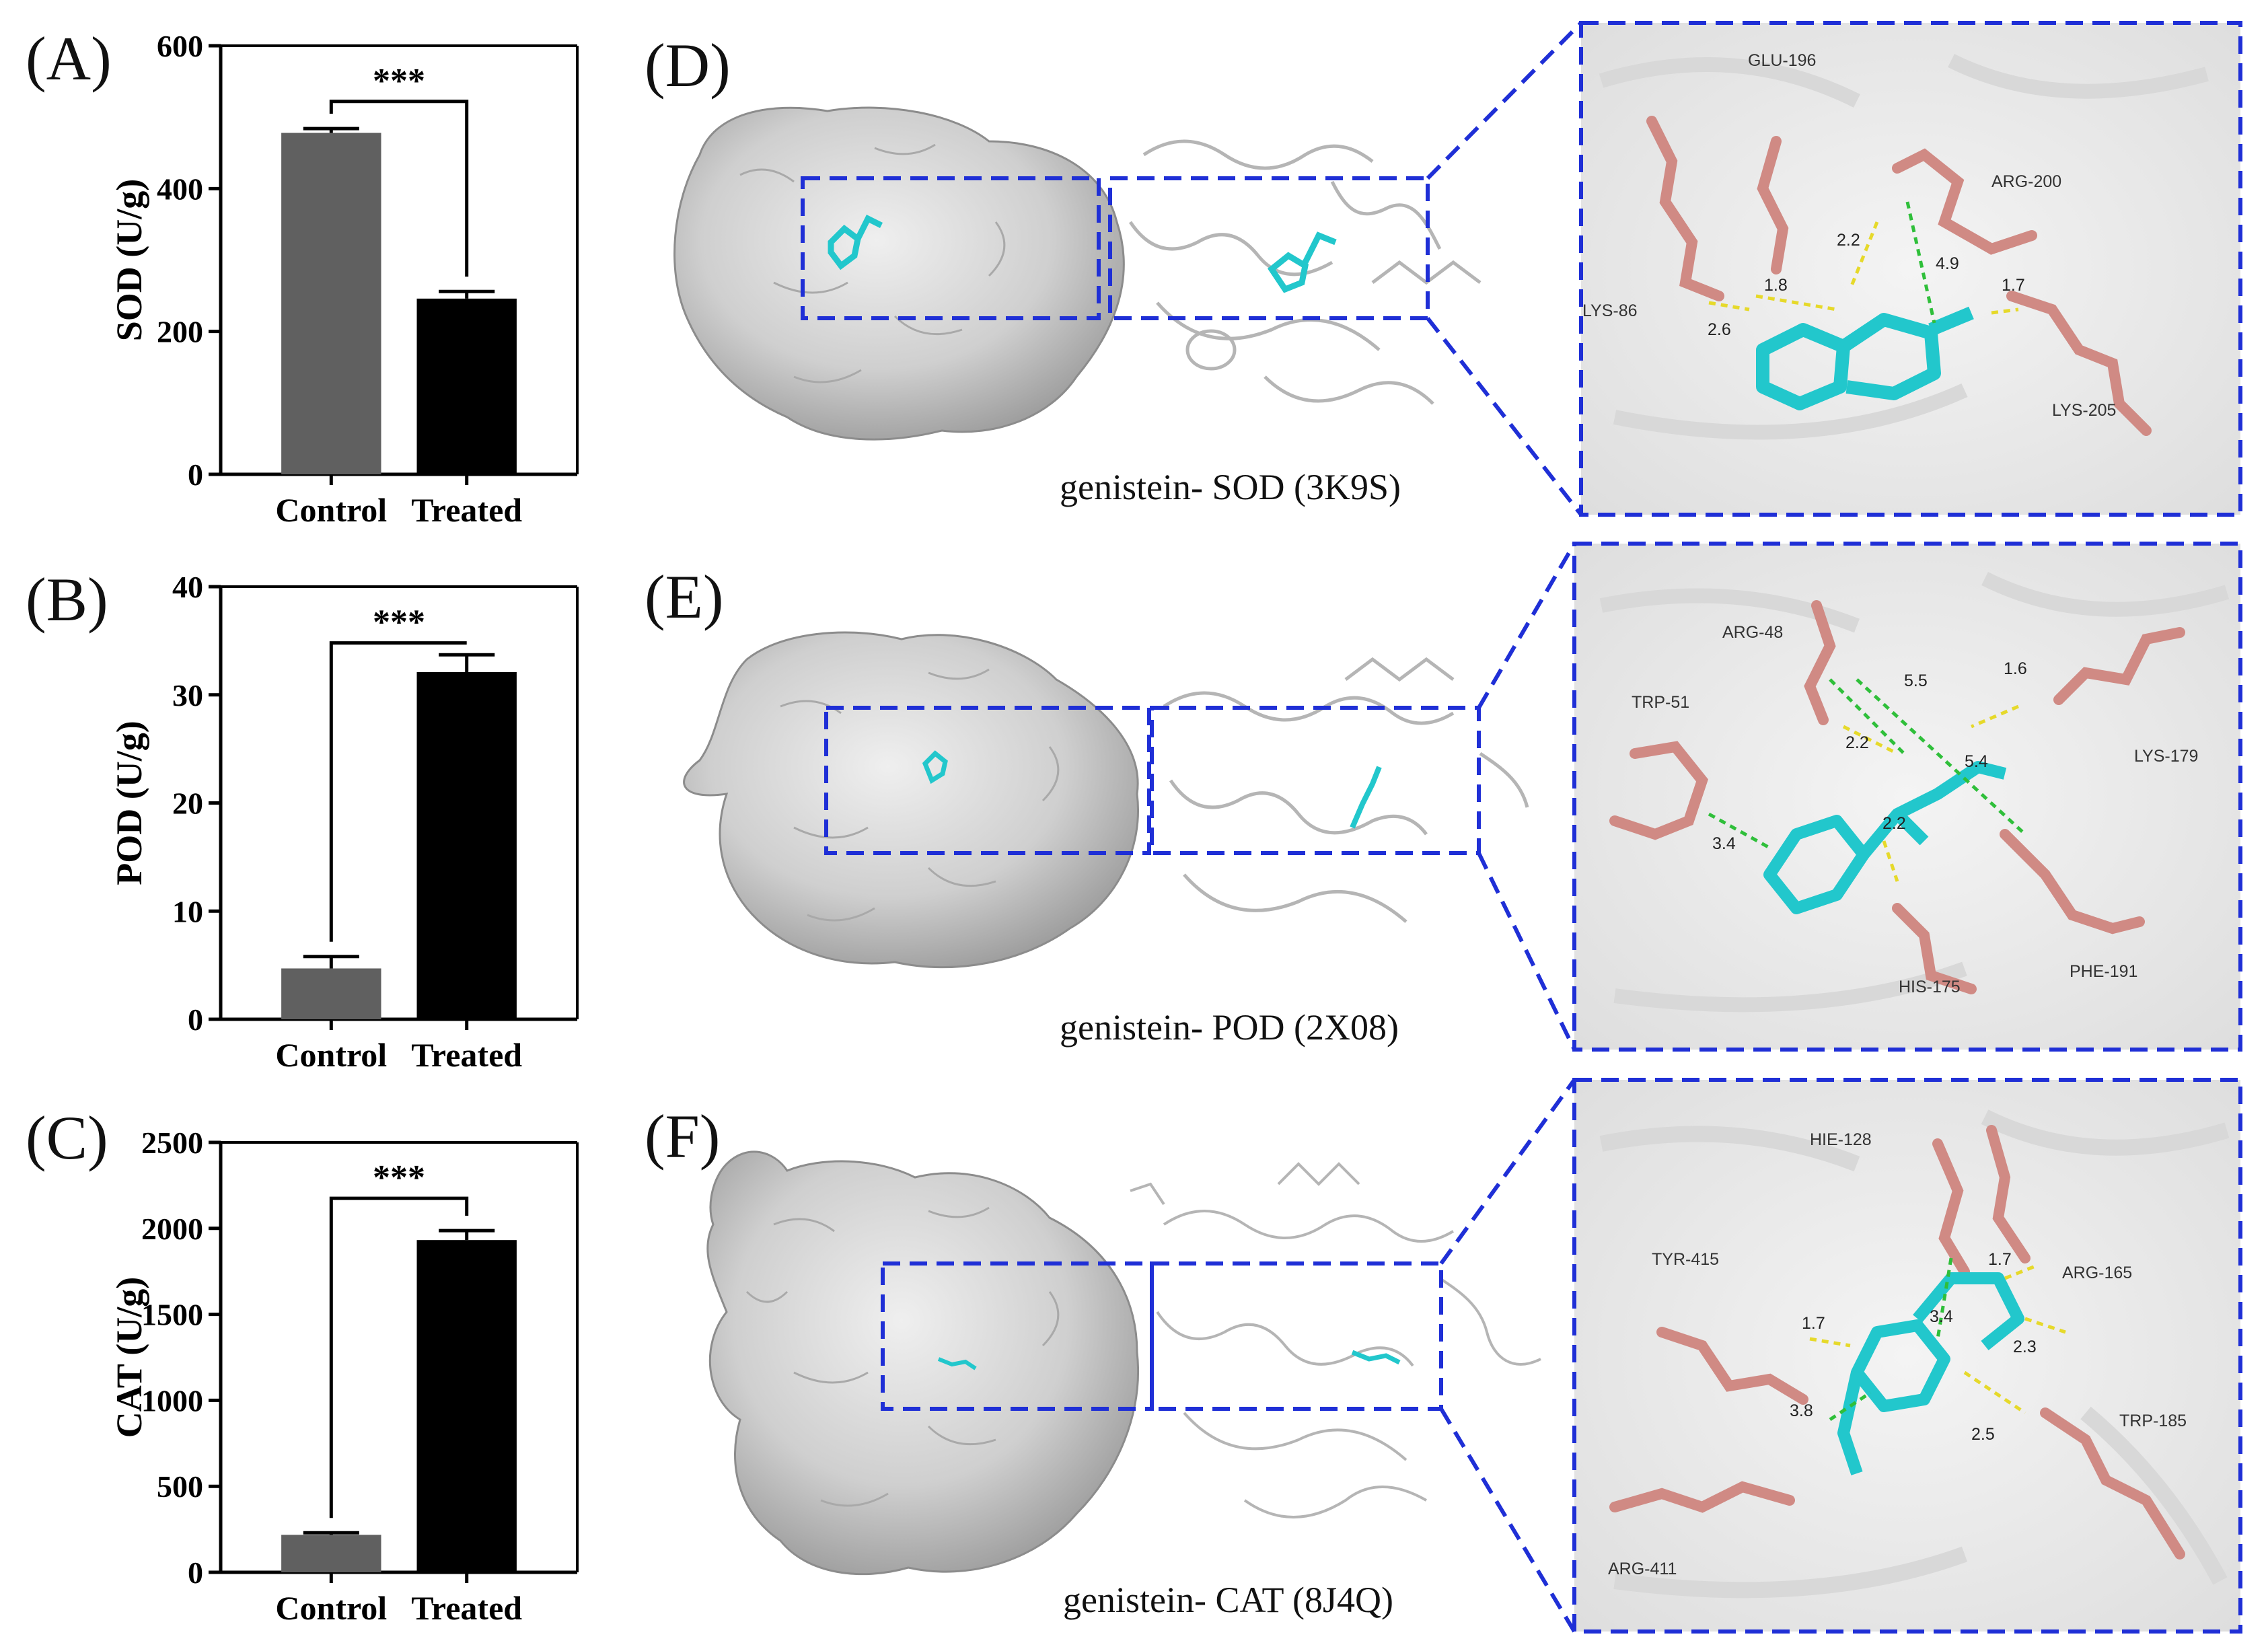 The height and width of the screenshot is (1649, 2268). Describe the element at coordinates (67, 1138) in the screenshot. I see `panel-label: (C)` at that location.